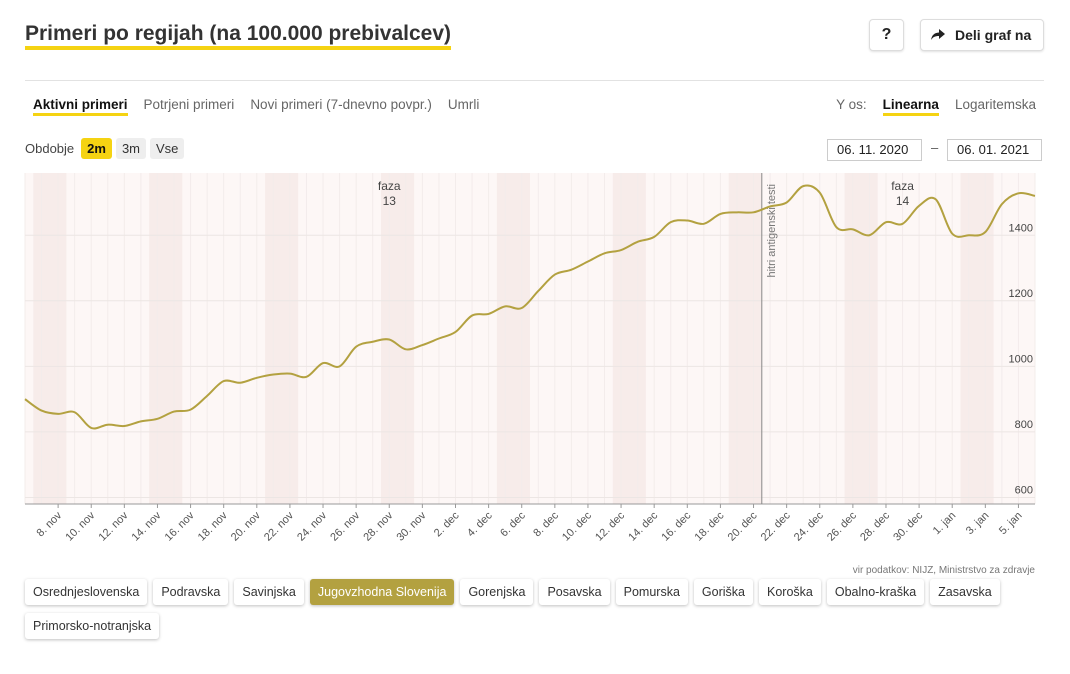  I want to click on region-koroska: Koroška, so click(790, 592).